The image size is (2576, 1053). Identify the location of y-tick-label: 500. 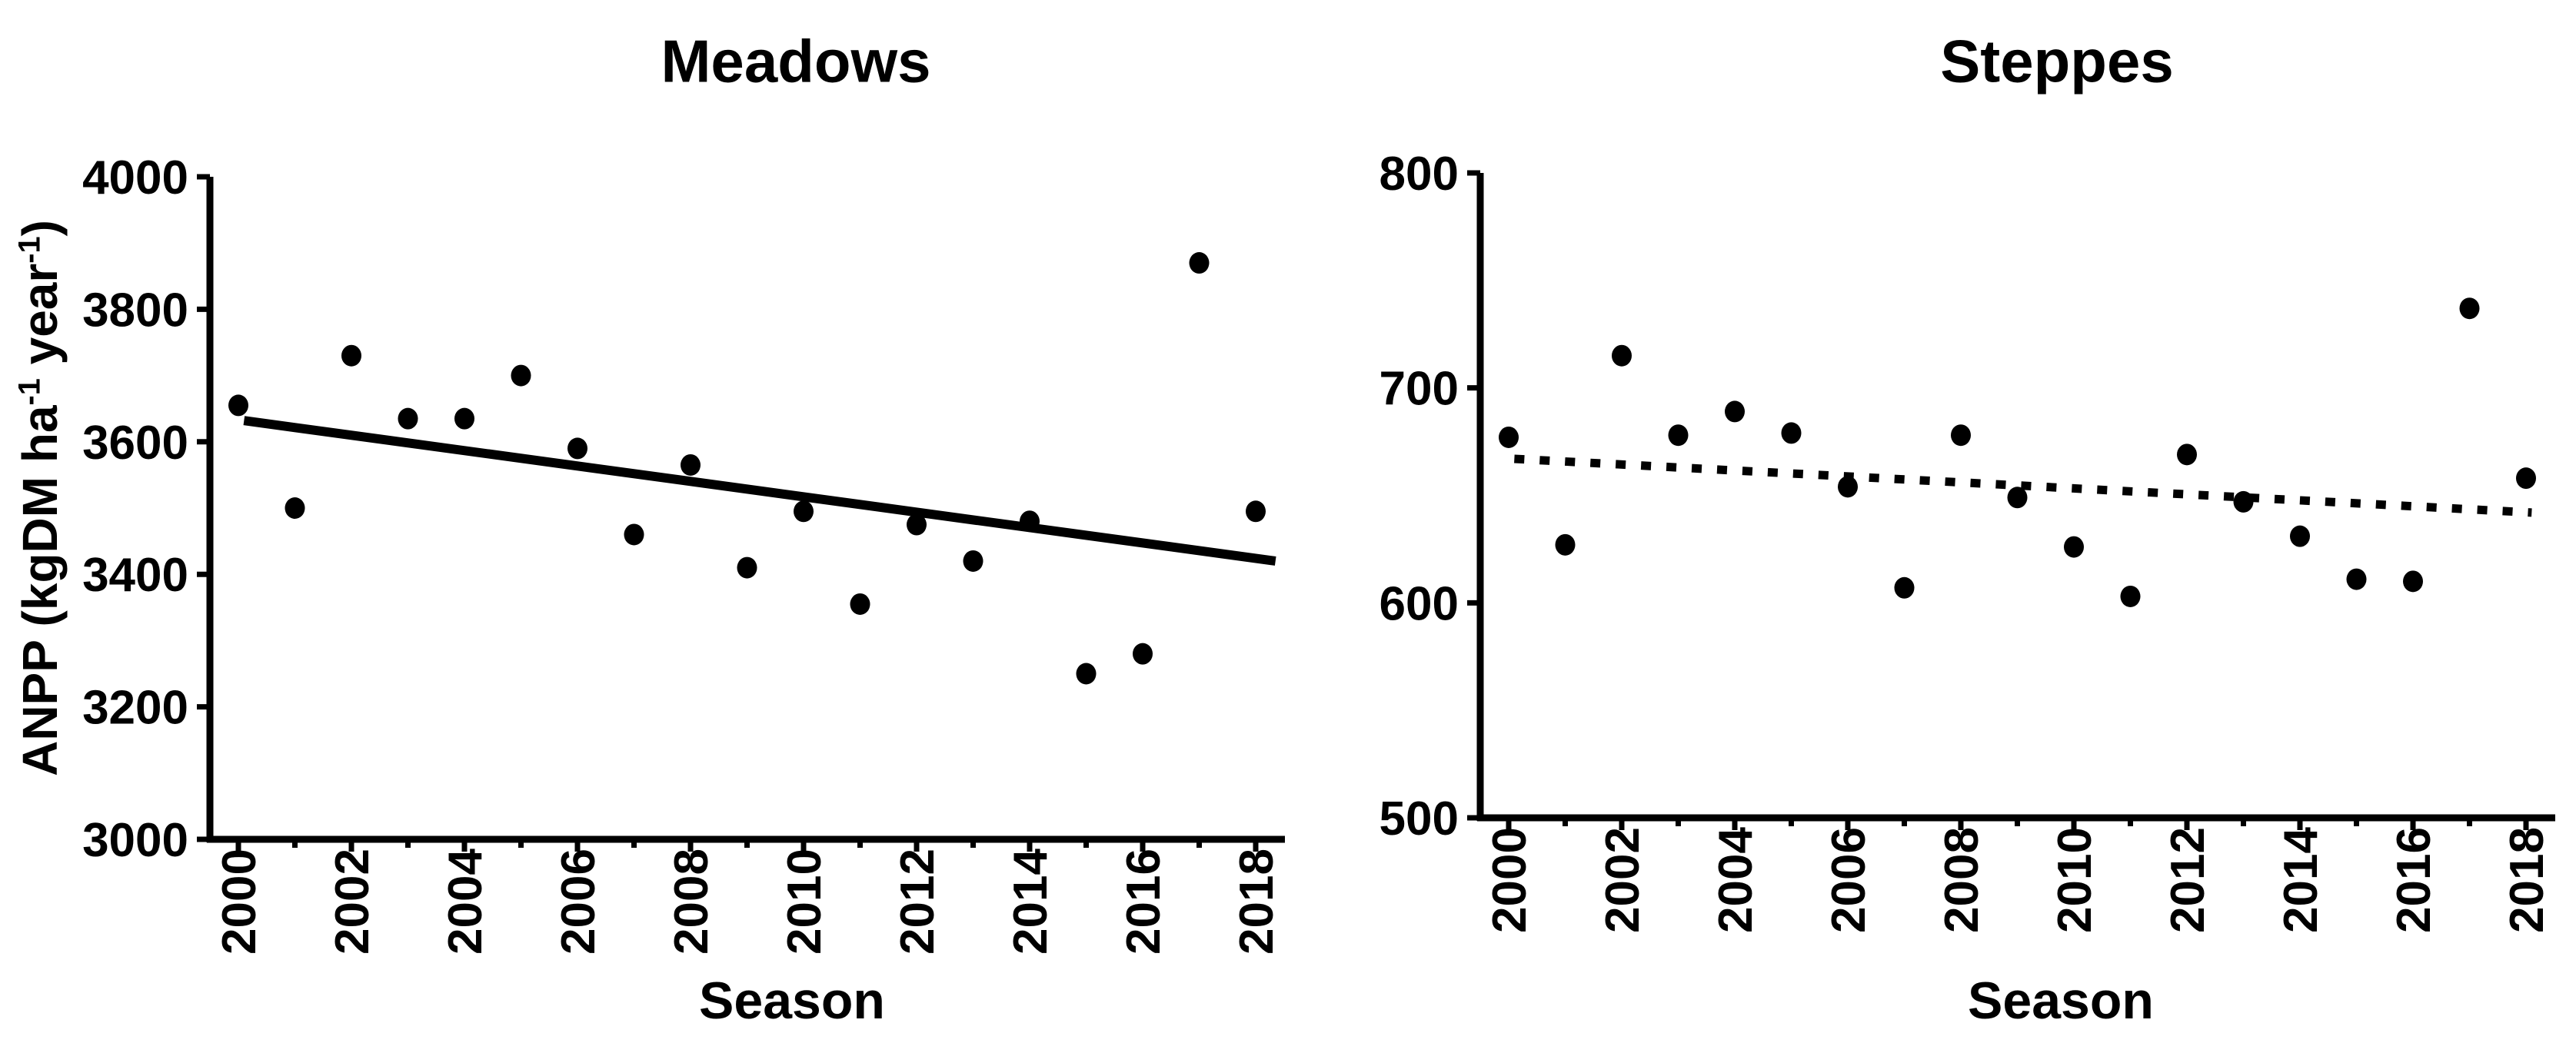
(1419, 819).